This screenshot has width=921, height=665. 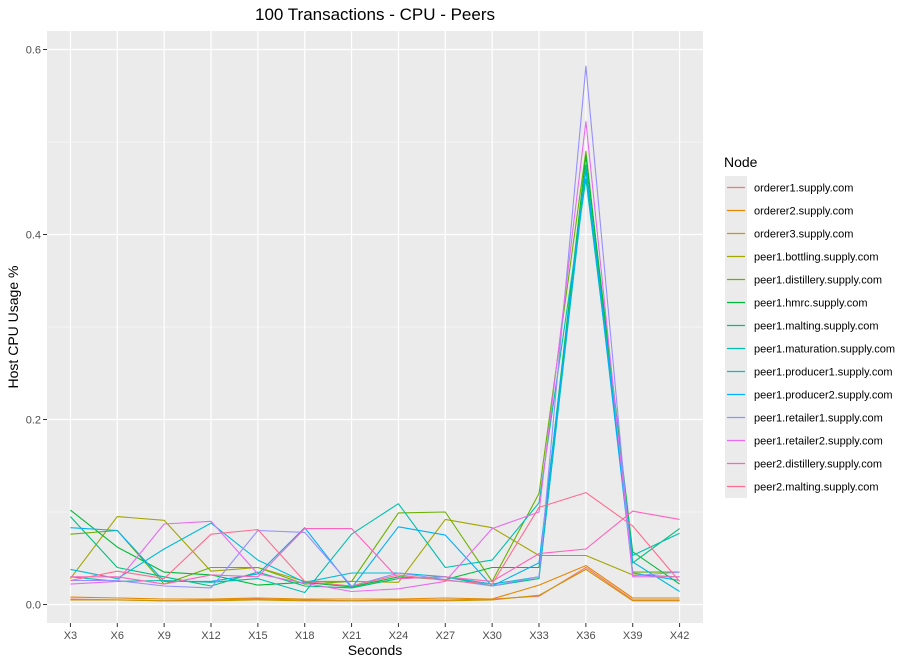 What do you see at coordinates (305, 636) in the screenshot?
I see `x-tick-label: X18` at bounding box center [305, 636].